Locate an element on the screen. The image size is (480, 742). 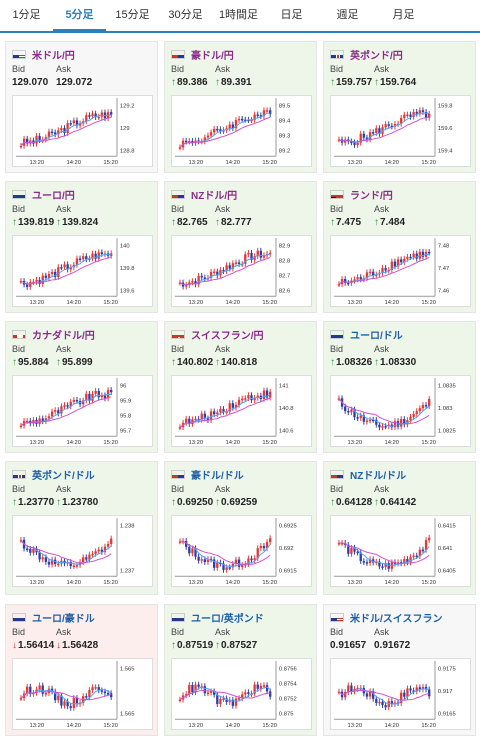
pair-link: ランド/円 is located at coordinates (371, 196).